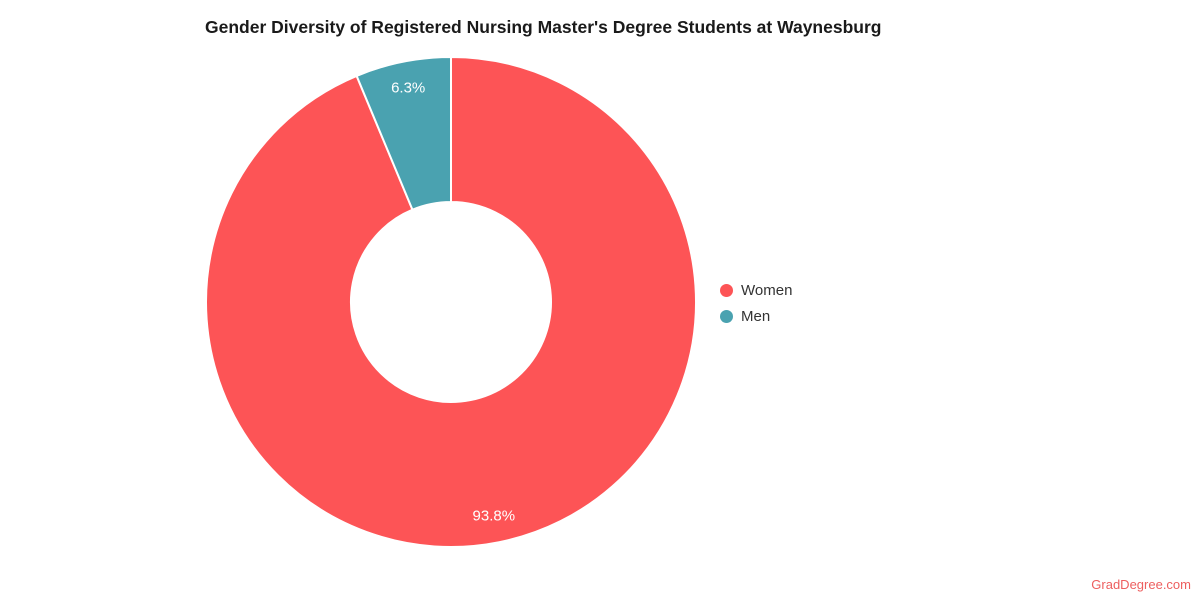 This screenshot has height=600, width=1200. I want to click on legend-label: Men, so click(756, 316).